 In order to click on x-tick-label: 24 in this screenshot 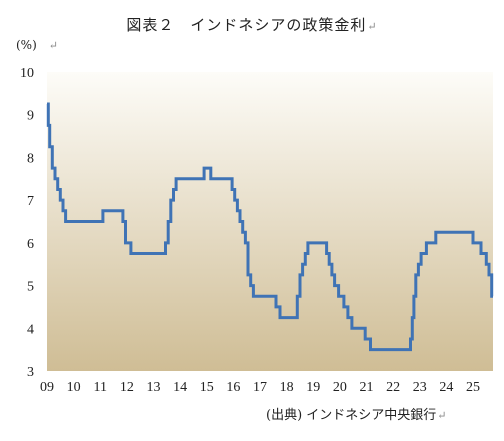, I will do `click(446, 387)`.